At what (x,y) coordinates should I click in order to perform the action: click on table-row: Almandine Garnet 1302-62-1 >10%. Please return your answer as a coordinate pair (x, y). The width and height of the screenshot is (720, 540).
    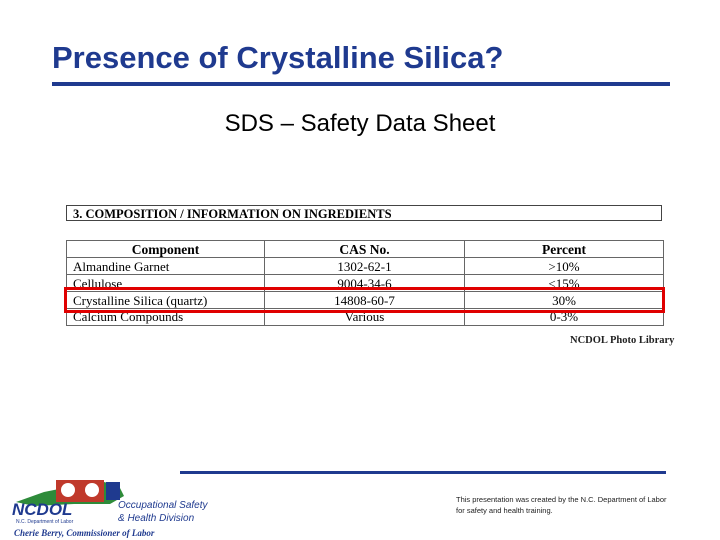
    Looking at the image, I should click on (365, 266).